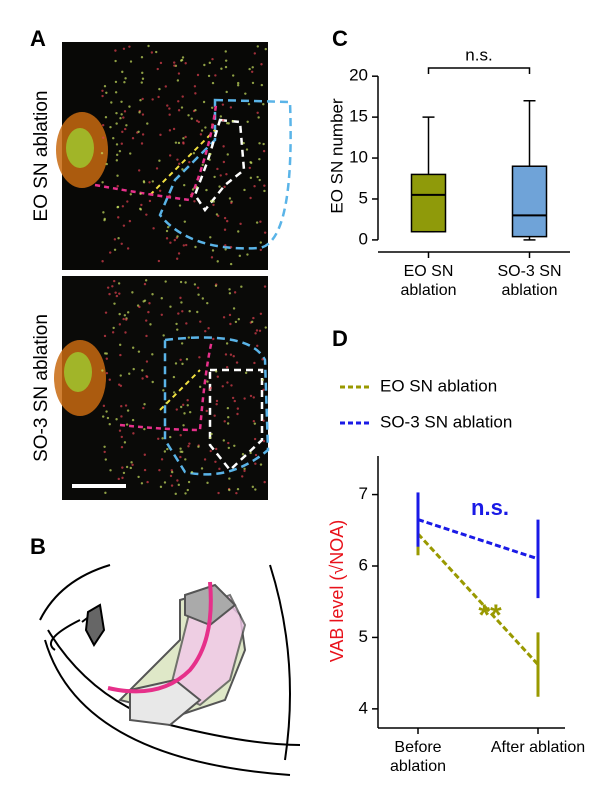  Describe the element at coordinates (95, 625) in the screenshot. I see `capsule` at that location.